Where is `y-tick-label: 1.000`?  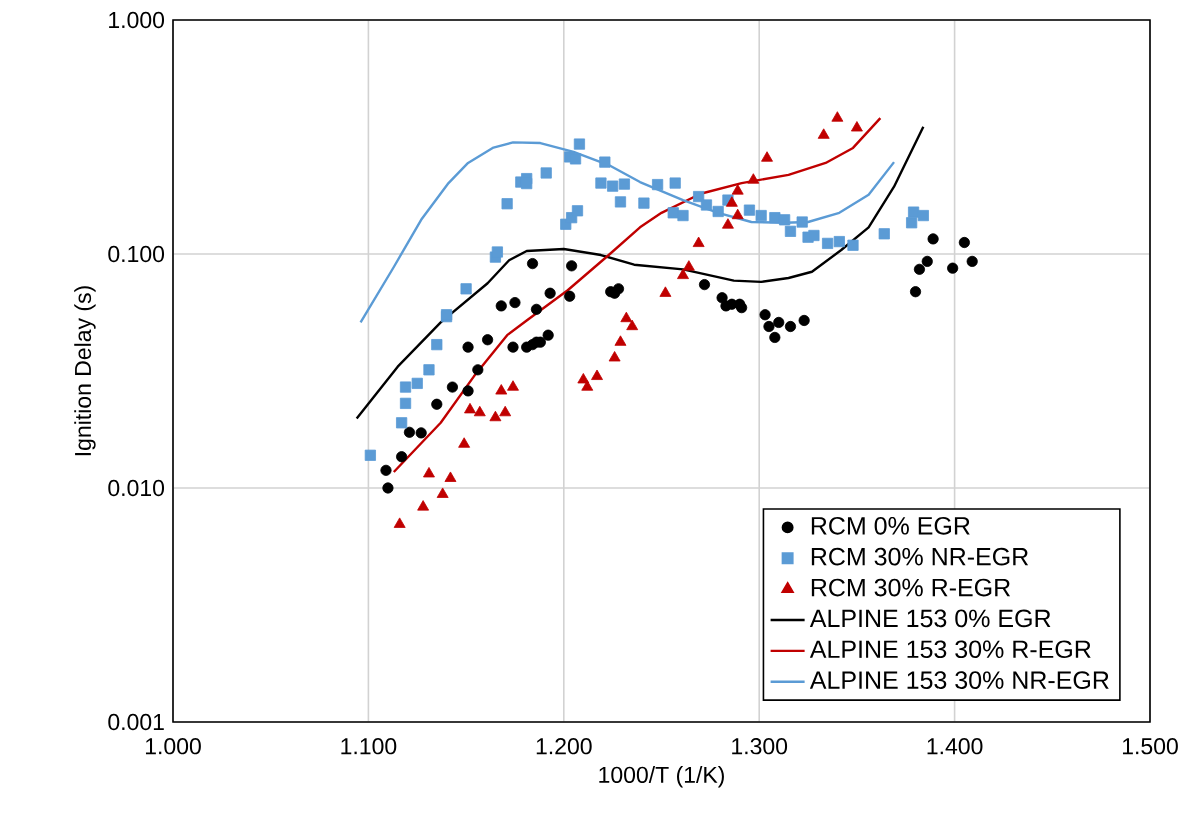 y-tick-label: 1.000 is located at coordinates (137, 20).